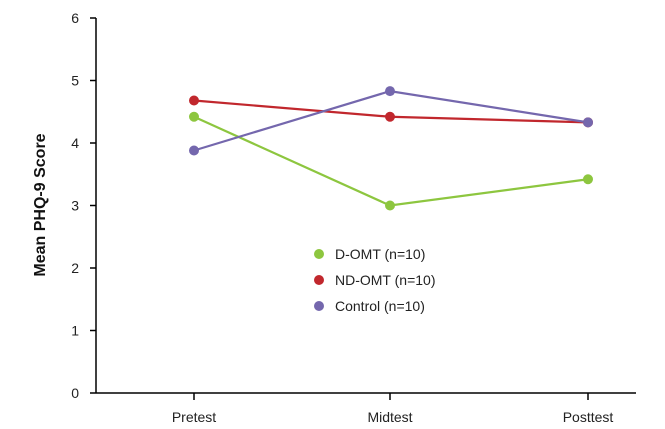 The image size is (665, 429). Describe the element at coordinates (389, 417) in the screenshot. I see `x-tick-label: Midtest` at that location.